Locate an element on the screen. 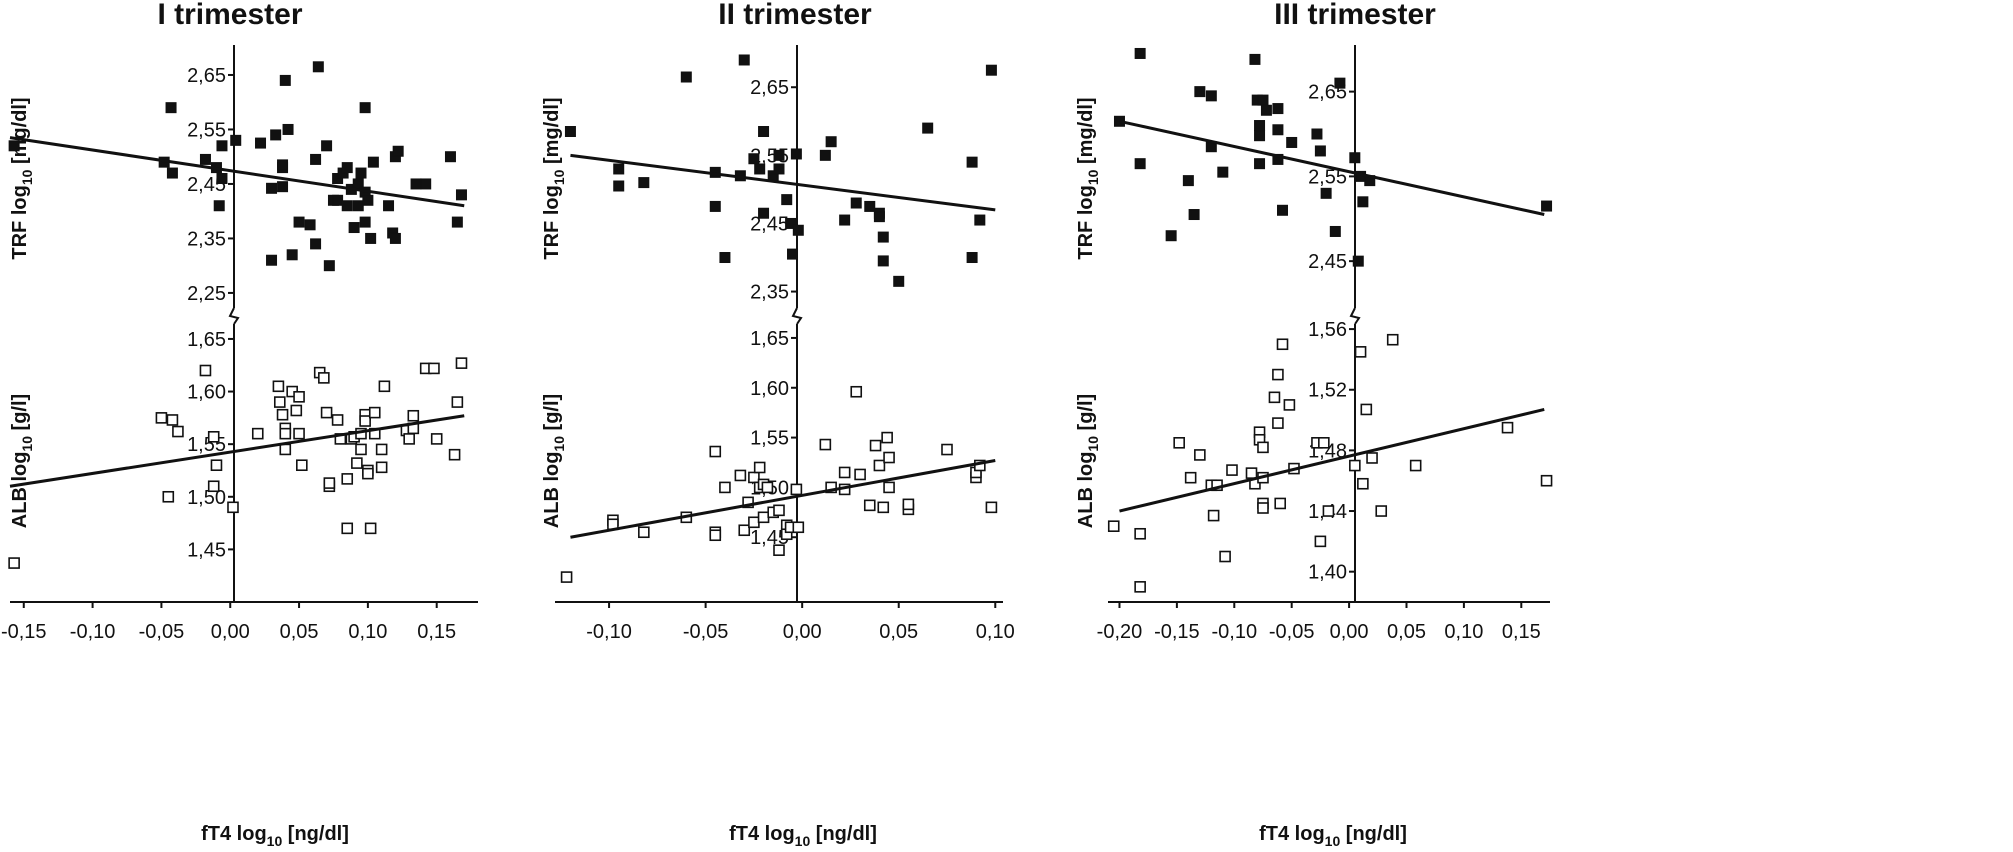  y-tick-label: 2,55 is located at coordinates (206, 130).